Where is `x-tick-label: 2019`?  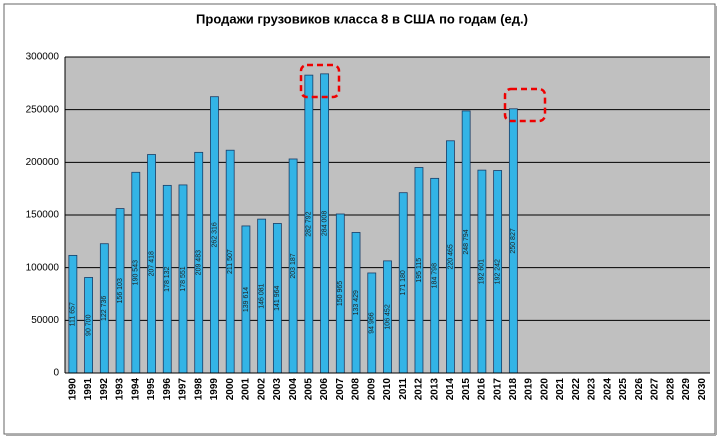 x-tick-label: 2019 is located at coordinates (529, 389).